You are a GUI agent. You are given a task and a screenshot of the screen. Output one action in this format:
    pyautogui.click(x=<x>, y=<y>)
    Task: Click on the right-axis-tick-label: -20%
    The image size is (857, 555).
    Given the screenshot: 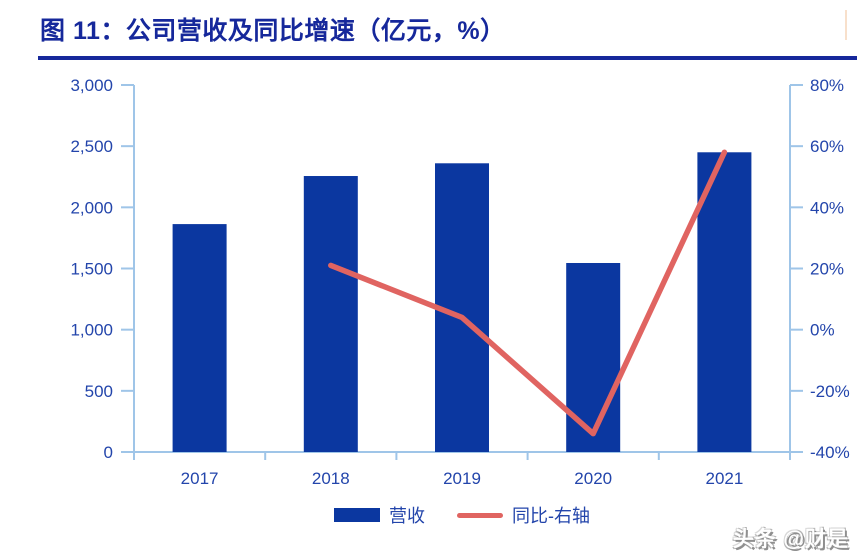 What is the action you would take?
    pyautogui.click(x=830, y=391)
    